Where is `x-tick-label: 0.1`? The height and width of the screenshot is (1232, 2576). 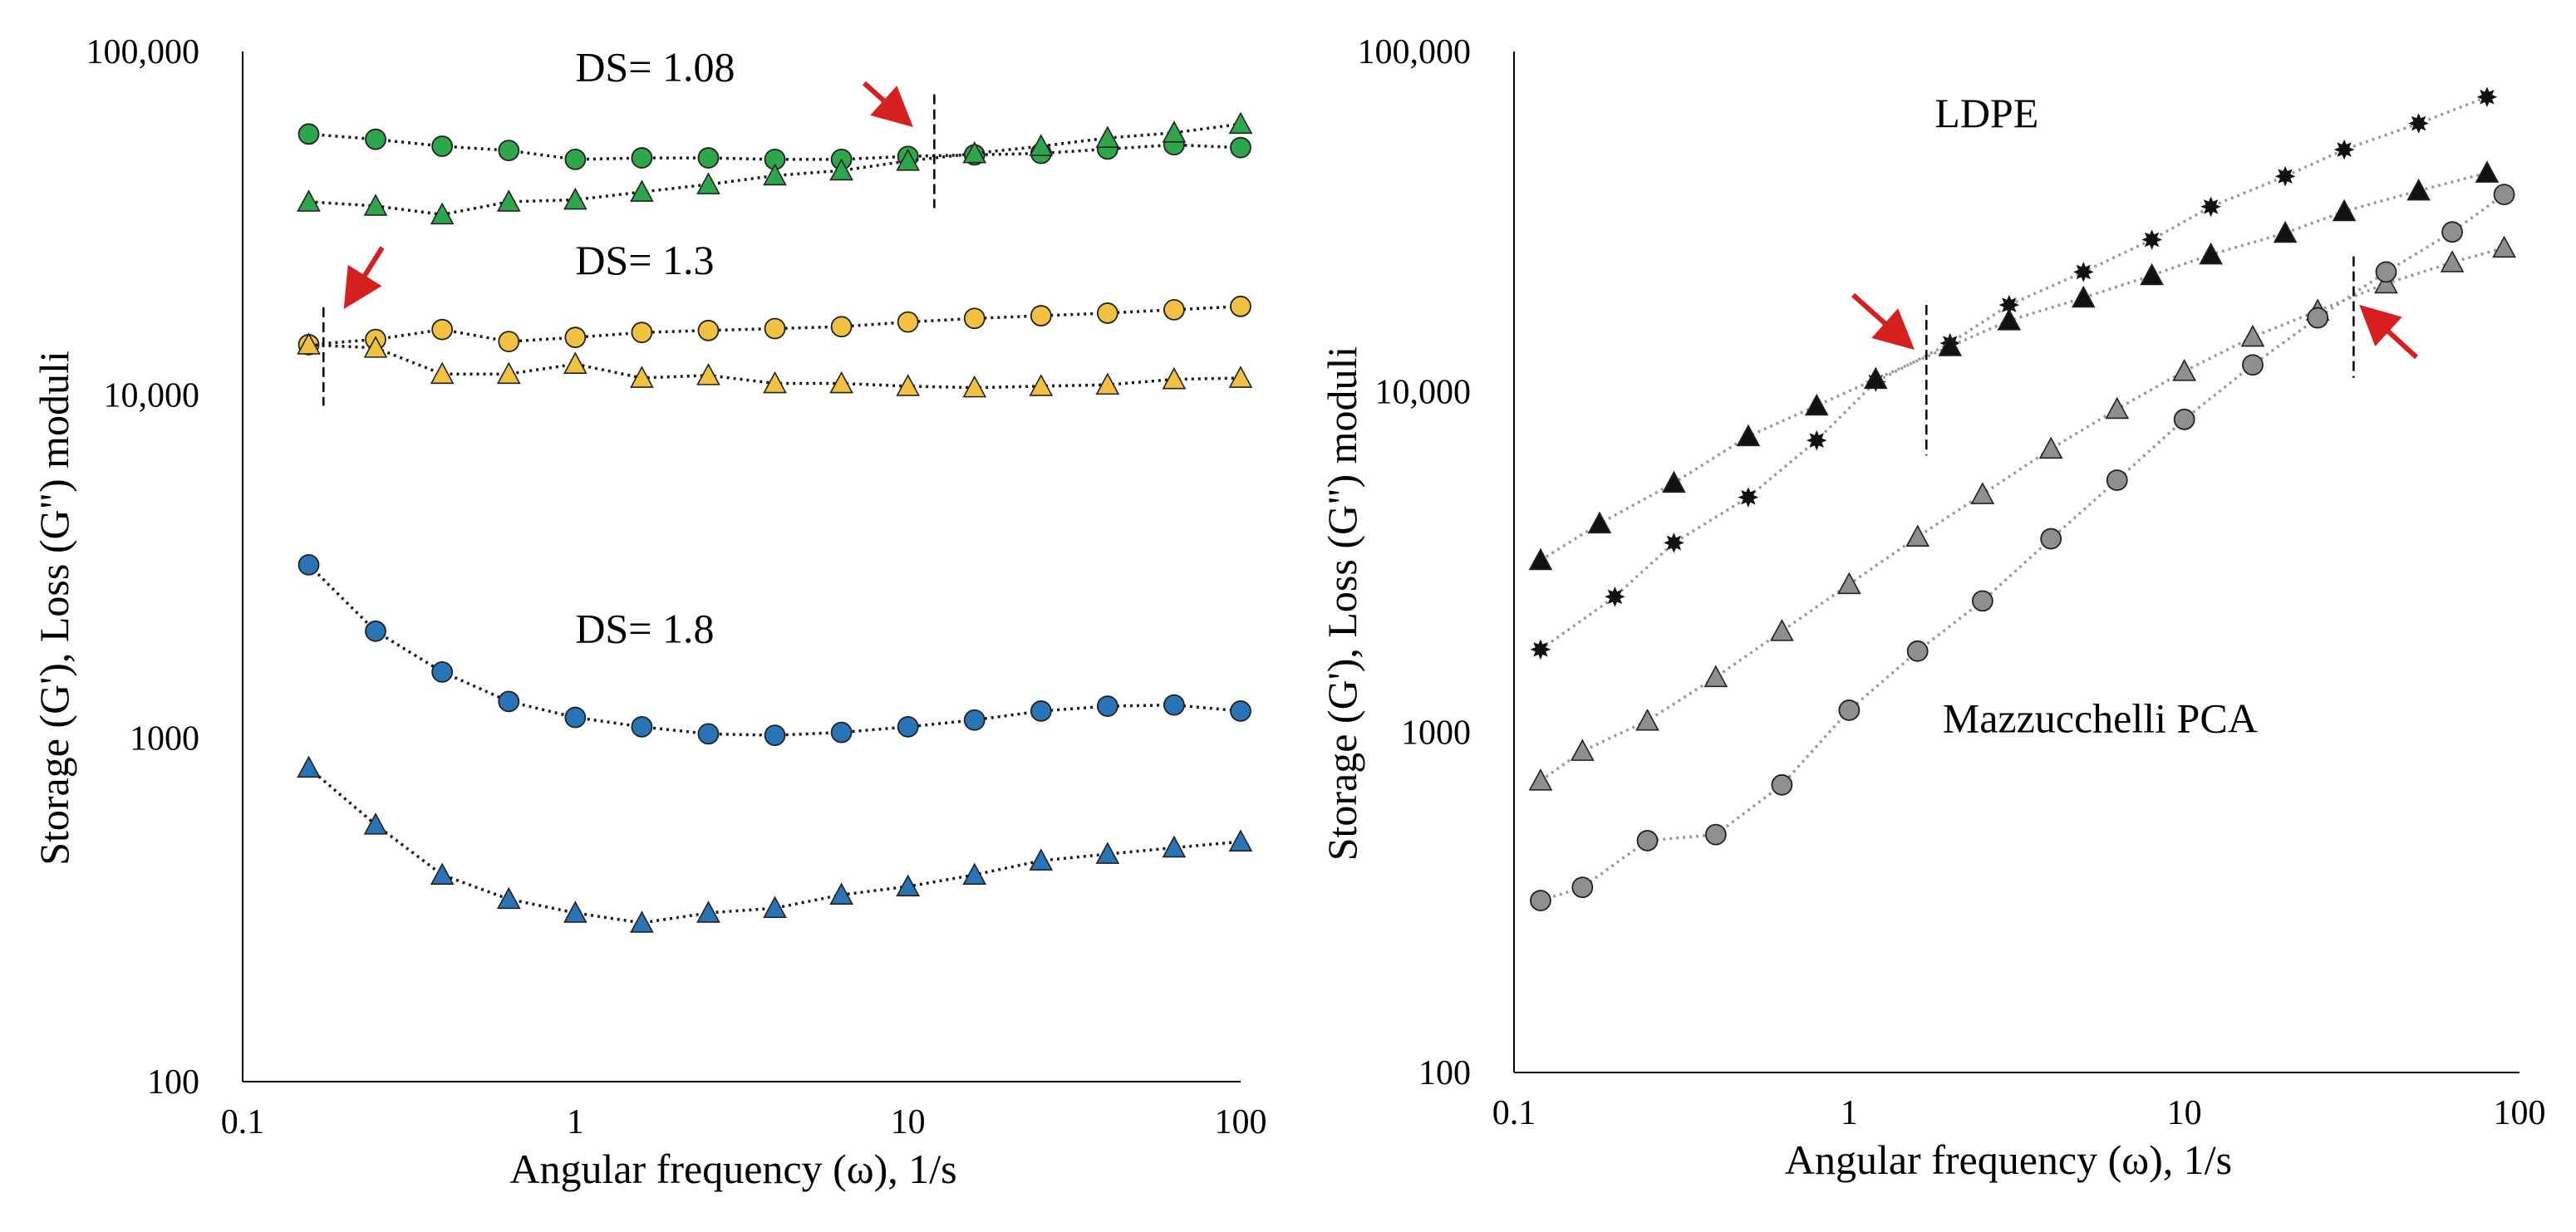
x-tick-label: 0.1 is located at coordinates (243, 1122).